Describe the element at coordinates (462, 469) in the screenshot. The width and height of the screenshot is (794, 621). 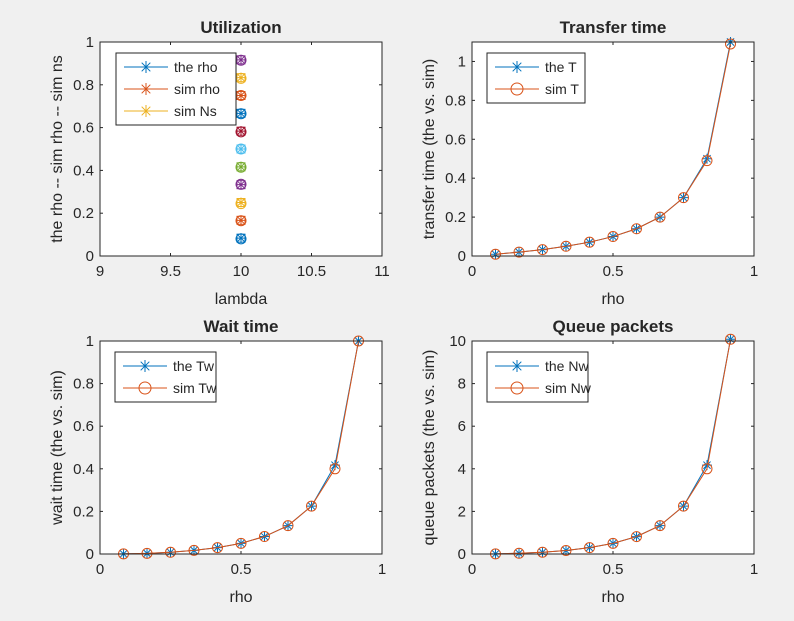
I see `y-tick-label: 4` at that location.